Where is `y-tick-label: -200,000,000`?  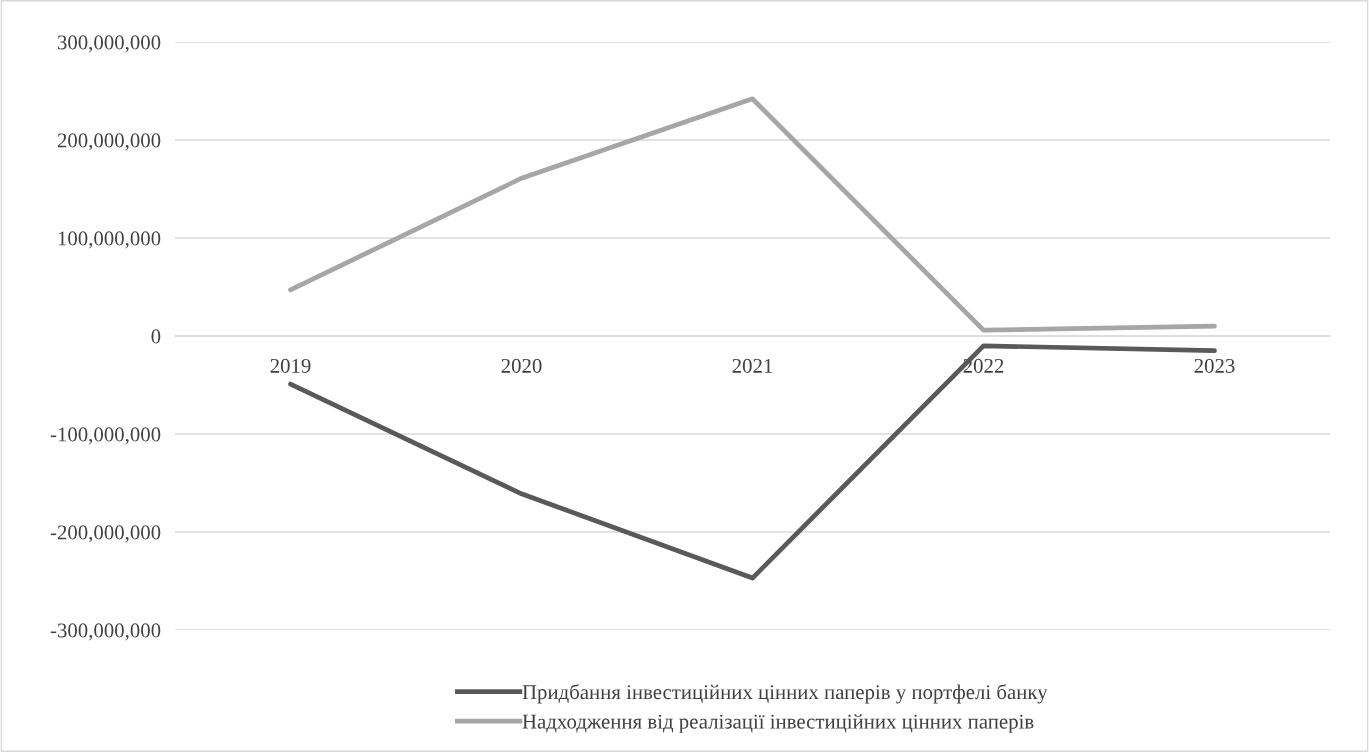 y-tick-label: -200,000,000 is located at coordinates (105, 534).